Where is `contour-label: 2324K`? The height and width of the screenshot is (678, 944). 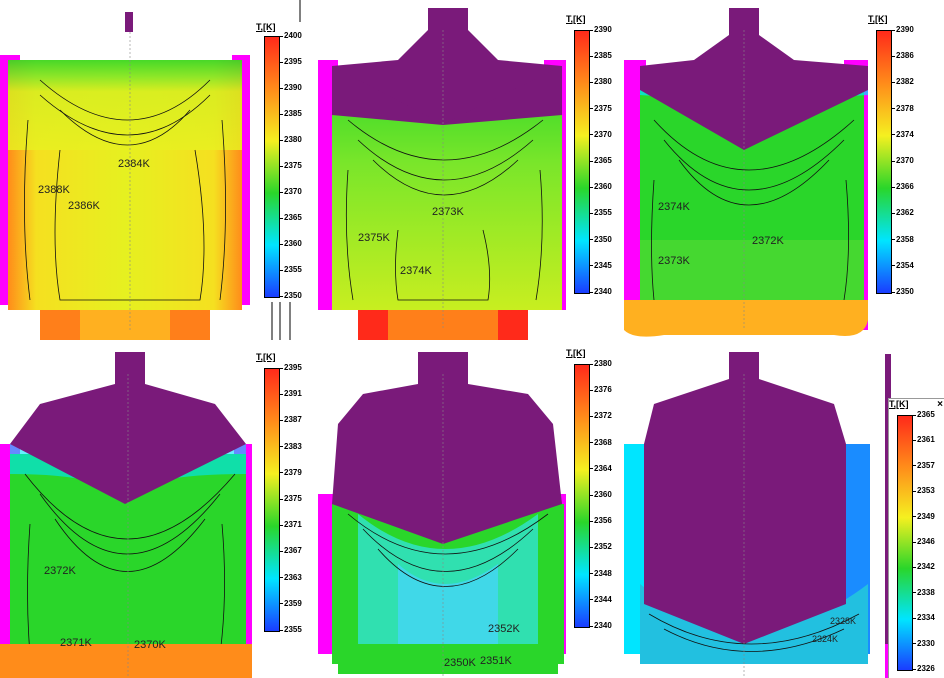
contour-label: 2324K is located at coordinates (825, 639).